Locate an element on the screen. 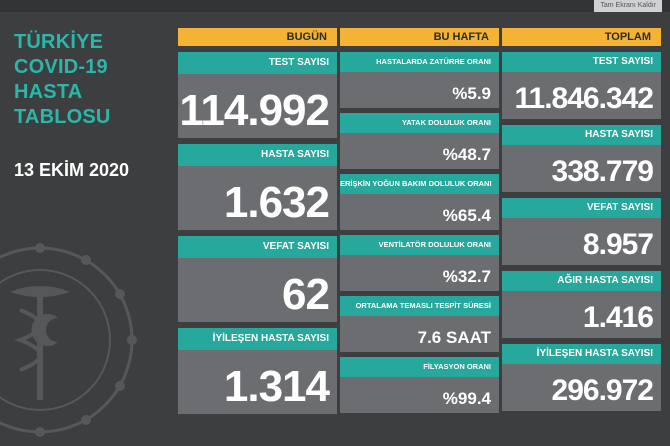 The image size is (670, 446). total-test-card: TEST SAYISI 11.846.342 is located at coordinates (581, 85).